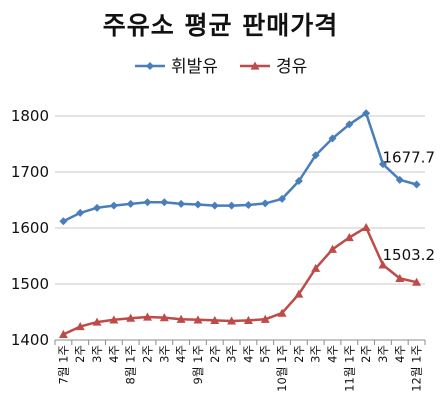  Describe the element at coordinates (30, 116) in the screenshot. I see `y-tick-label: 1800` at that location.